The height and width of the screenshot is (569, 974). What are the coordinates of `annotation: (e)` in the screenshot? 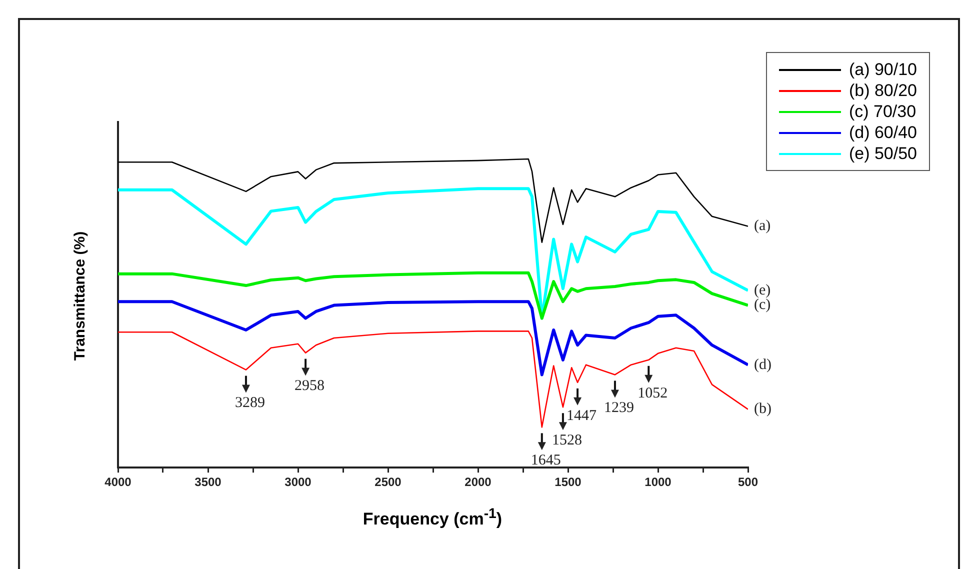 It's located at (762, 290).